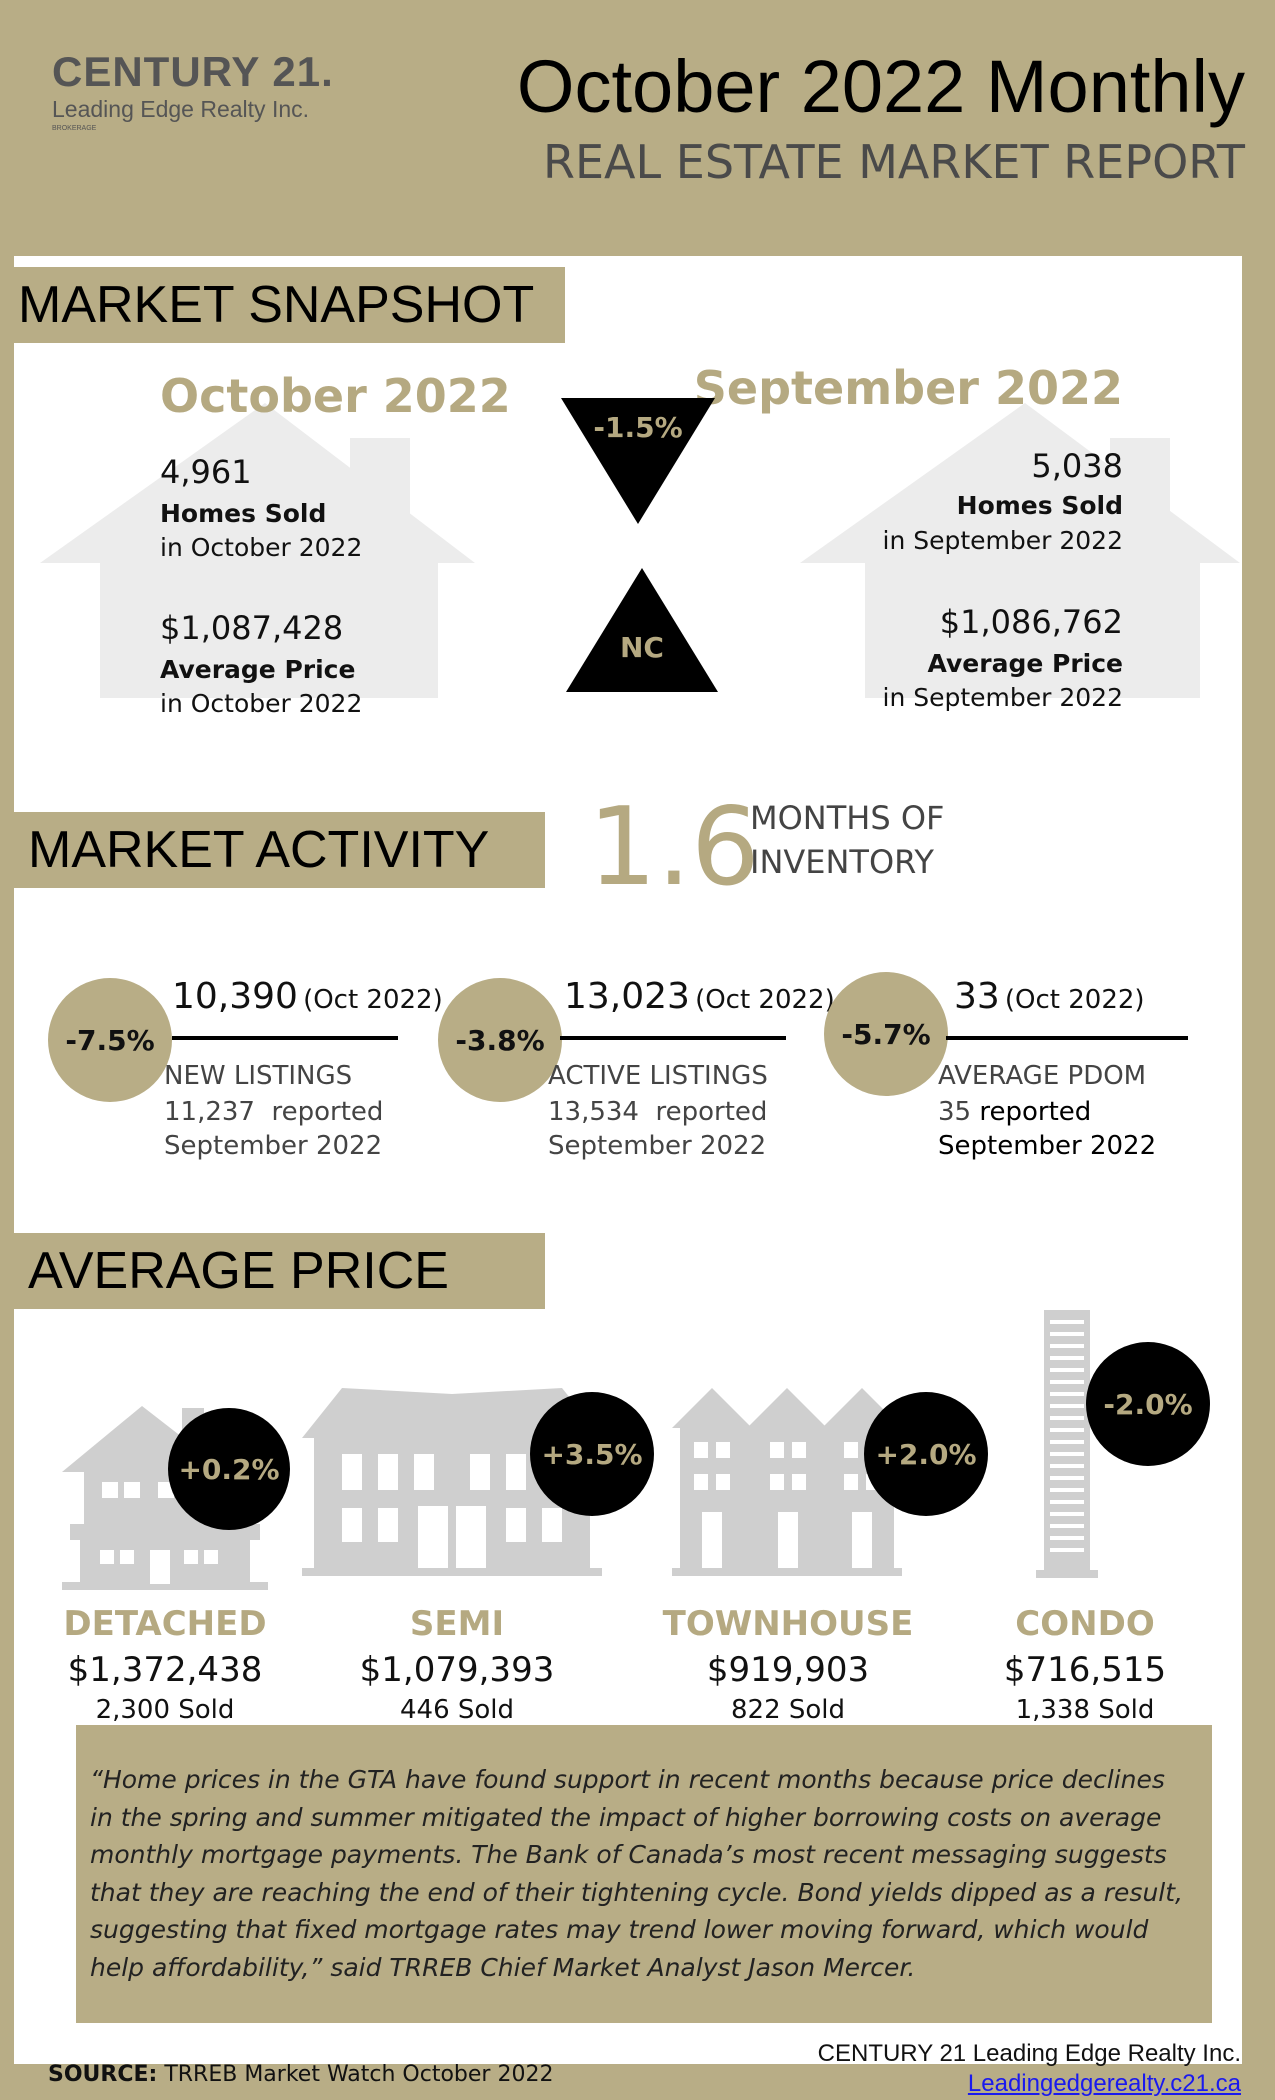  What do you see at coordinates (908, 388) in the screenshot?
I see `snapshot-previous-month: September 2022` at bounding box center [908, 388].